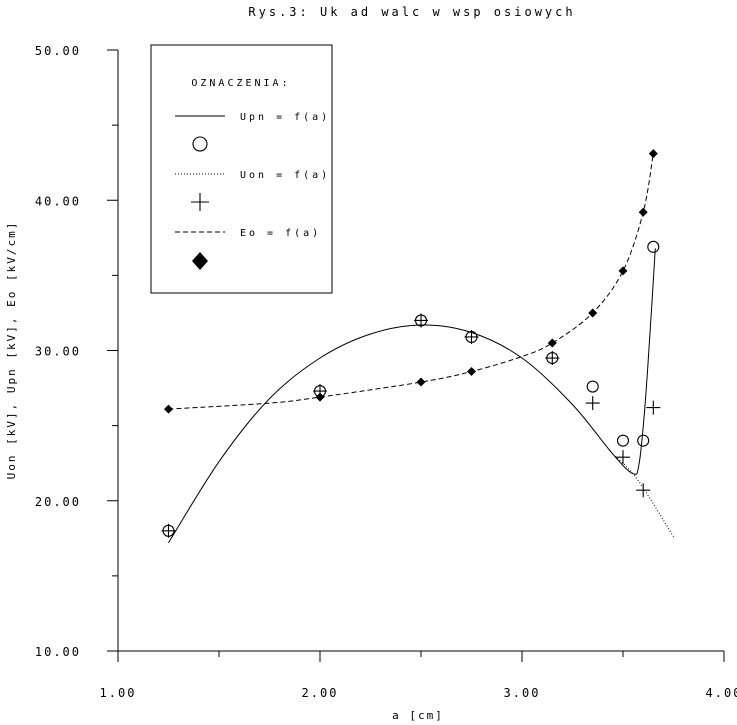 This screenshot has width=737, height=725. Describe the element at coordinates (285, 117) in the screenshot. I see `legend-label-upn: Upn = f(a)` at that location.